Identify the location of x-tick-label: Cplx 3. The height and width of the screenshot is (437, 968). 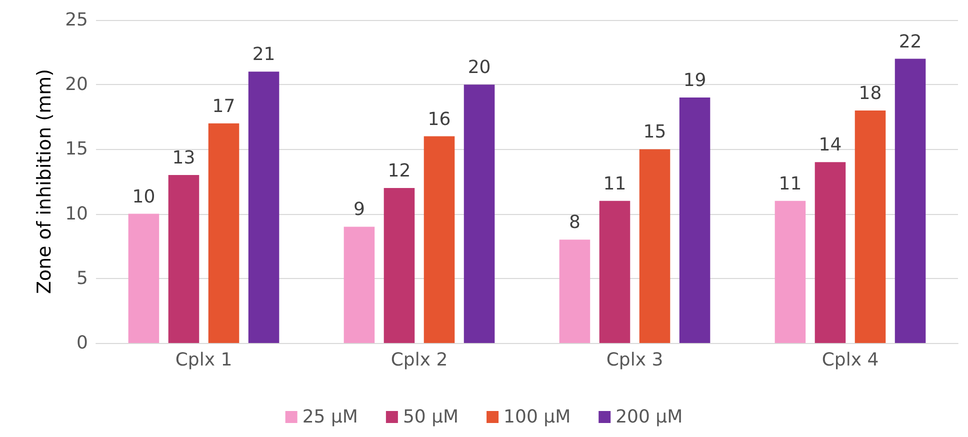
(635, 360).